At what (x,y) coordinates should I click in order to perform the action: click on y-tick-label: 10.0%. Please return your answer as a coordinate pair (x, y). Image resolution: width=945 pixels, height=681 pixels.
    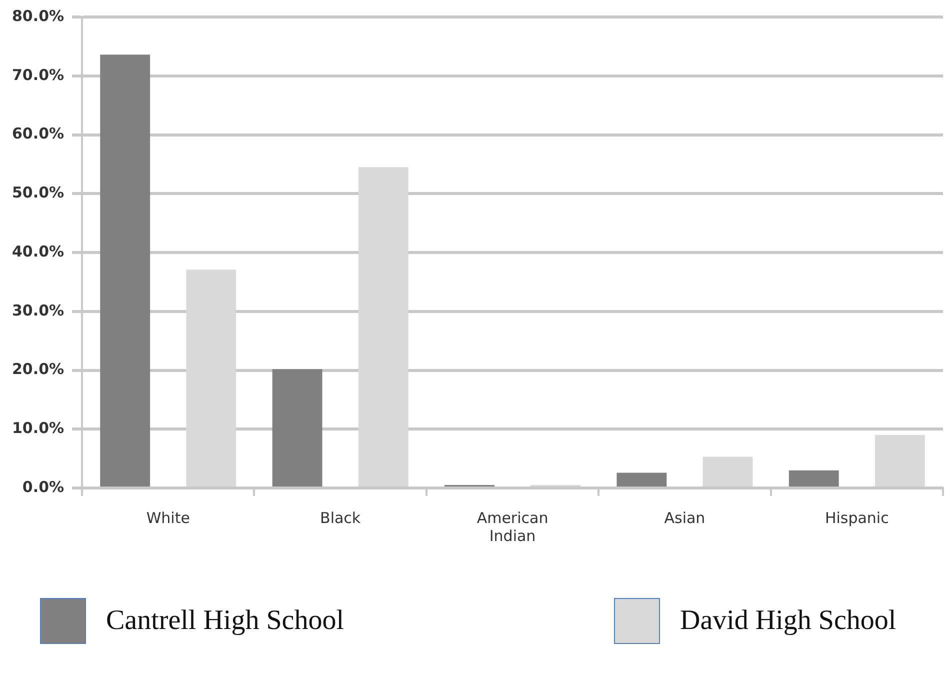
    Looking at the image, I should click on (38, 428).